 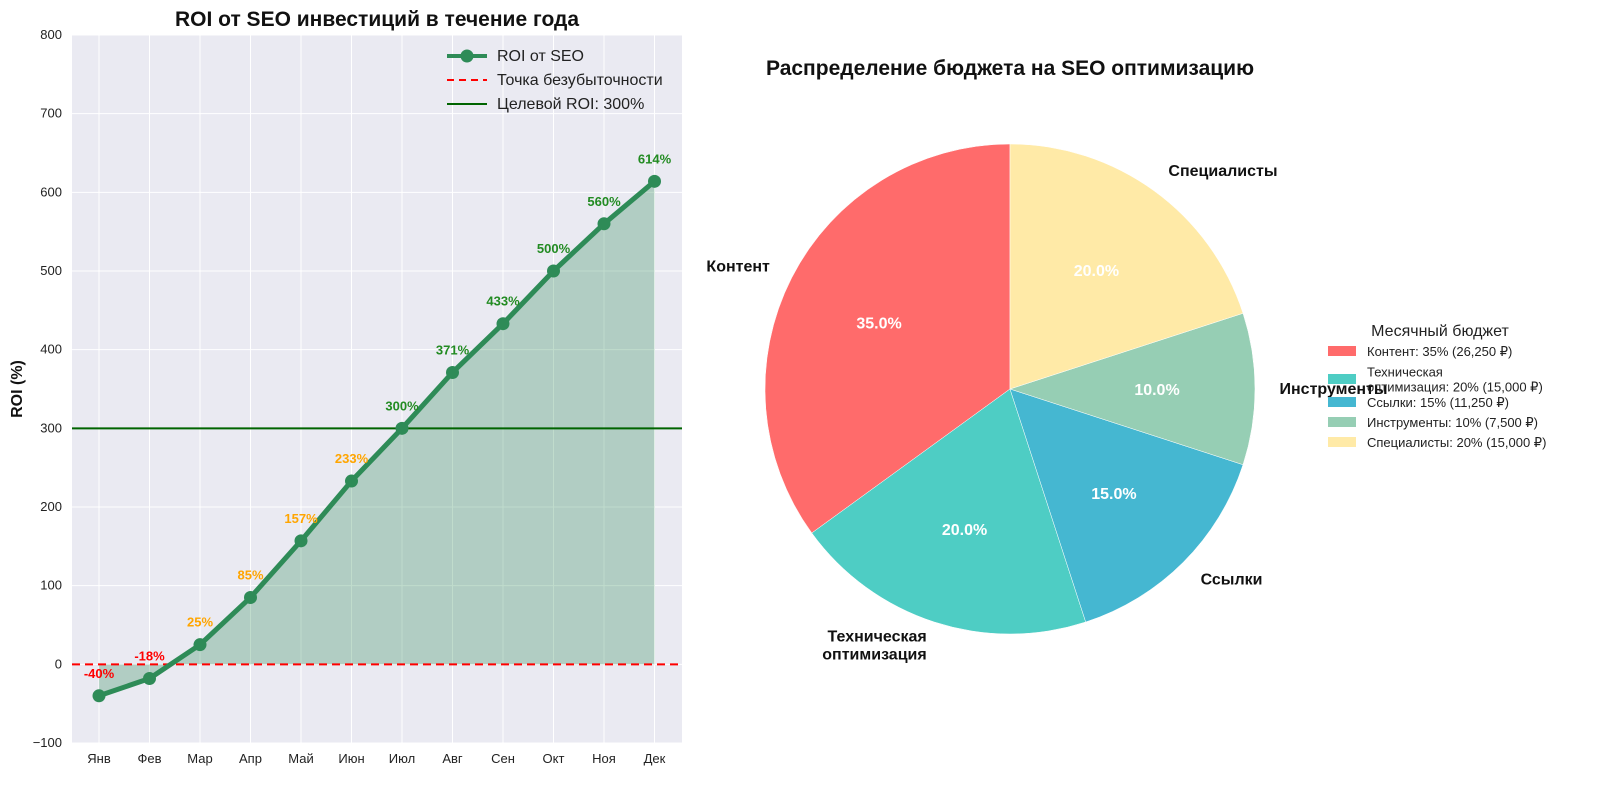 I want to click on pie-title: Распределение бюджета на SEO оптимизацию, so click(x=1010, y=68).